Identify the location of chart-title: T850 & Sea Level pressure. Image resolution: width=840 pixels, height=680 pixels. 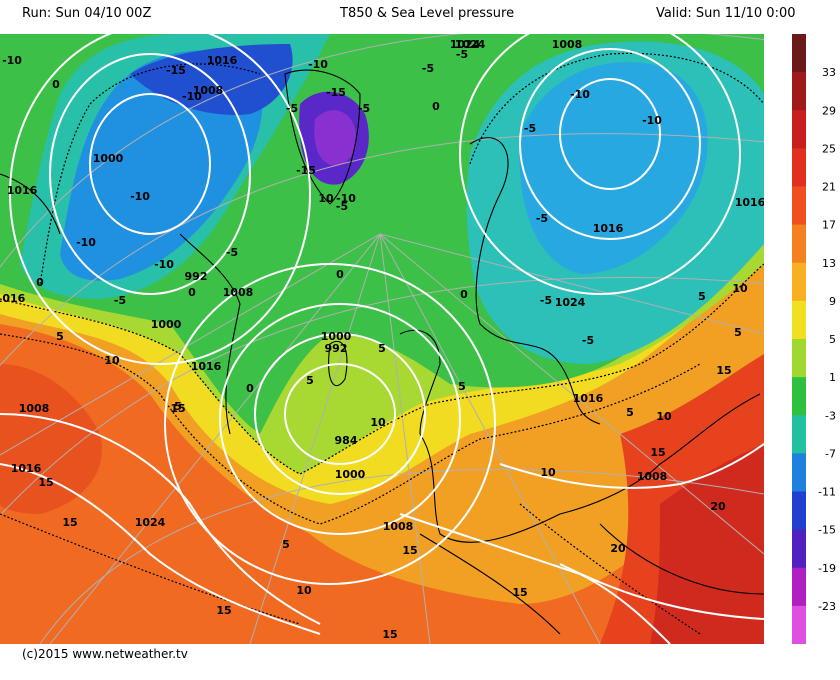
(427, 13).